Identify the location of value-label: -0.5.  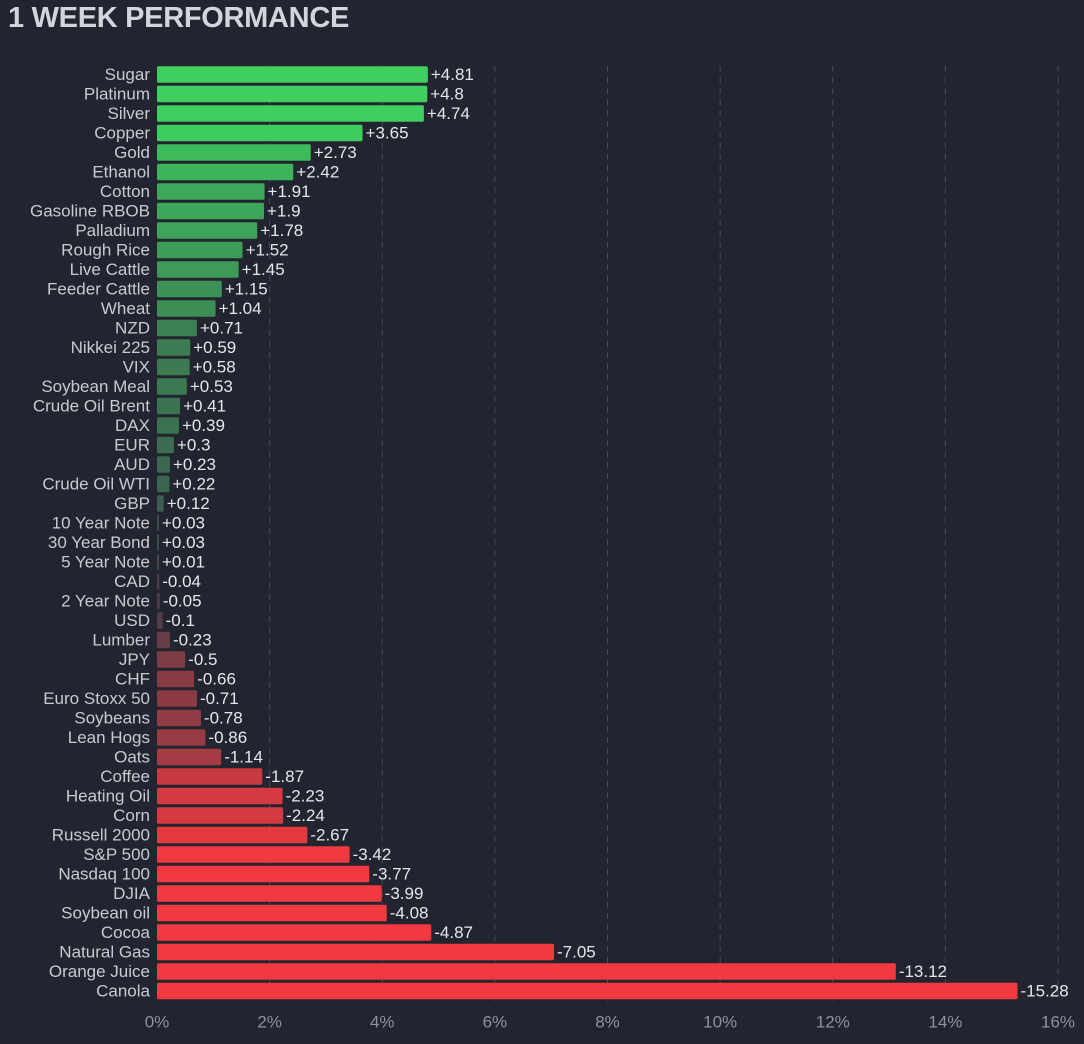
(202, 659).